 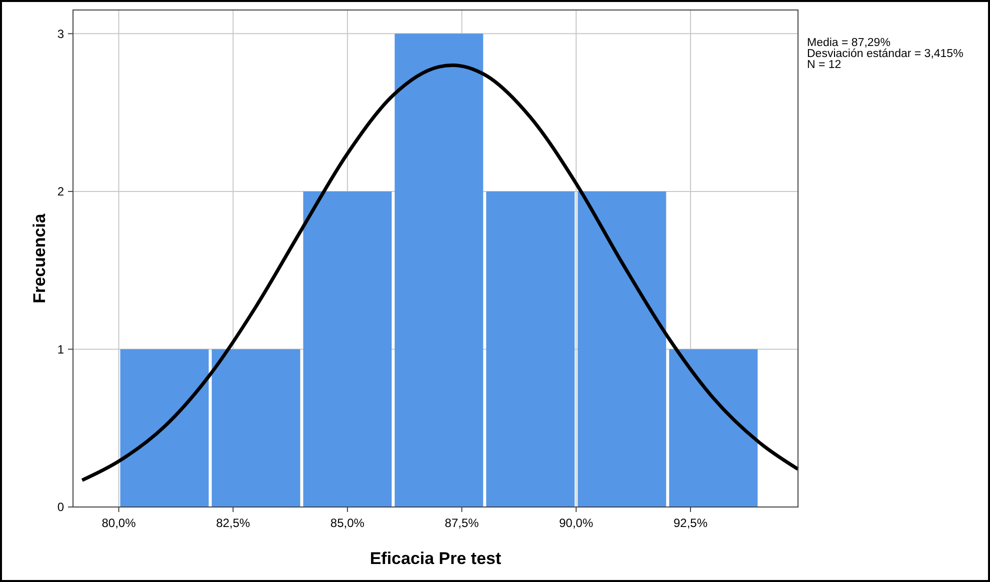 What do you see at coordinates (576, 523) in the screenshot?
I see `x-tick-label: 90,0%` at bounding box center [576, 523].